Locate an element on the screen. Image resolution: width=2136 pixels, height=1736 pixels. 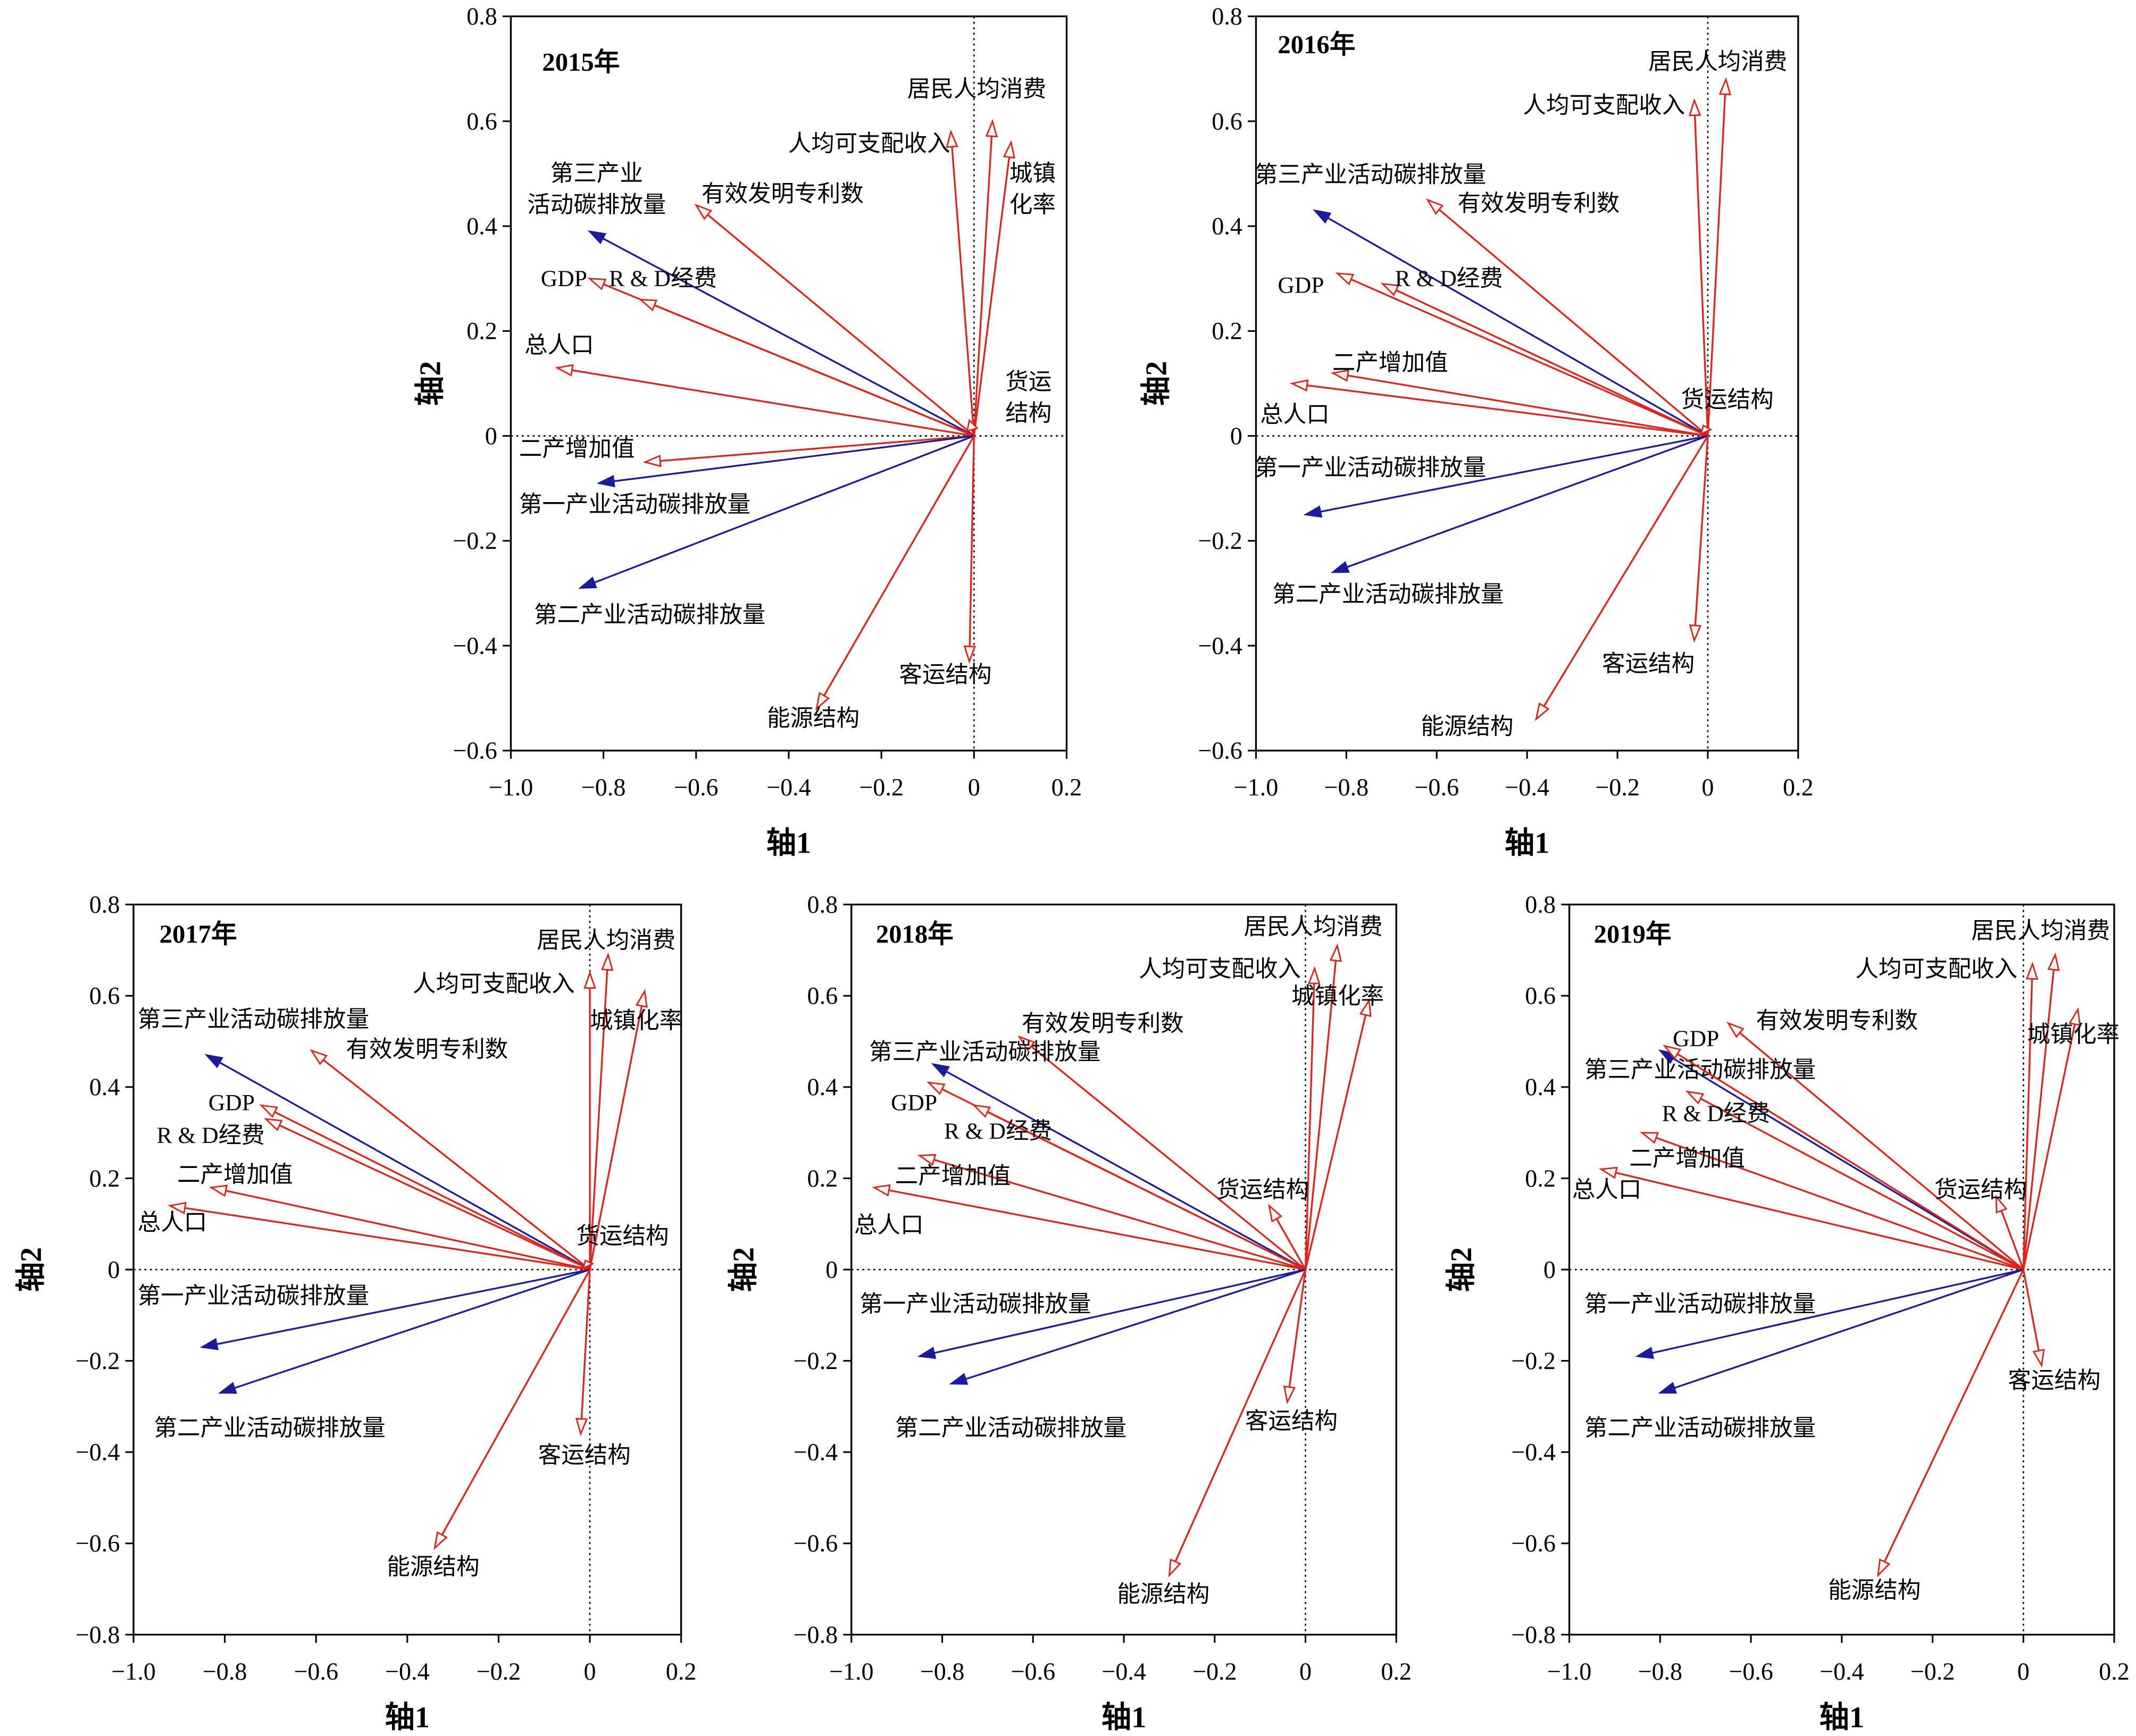
vector-label: 活动碳排放量 is located at coordinates (596, 205).